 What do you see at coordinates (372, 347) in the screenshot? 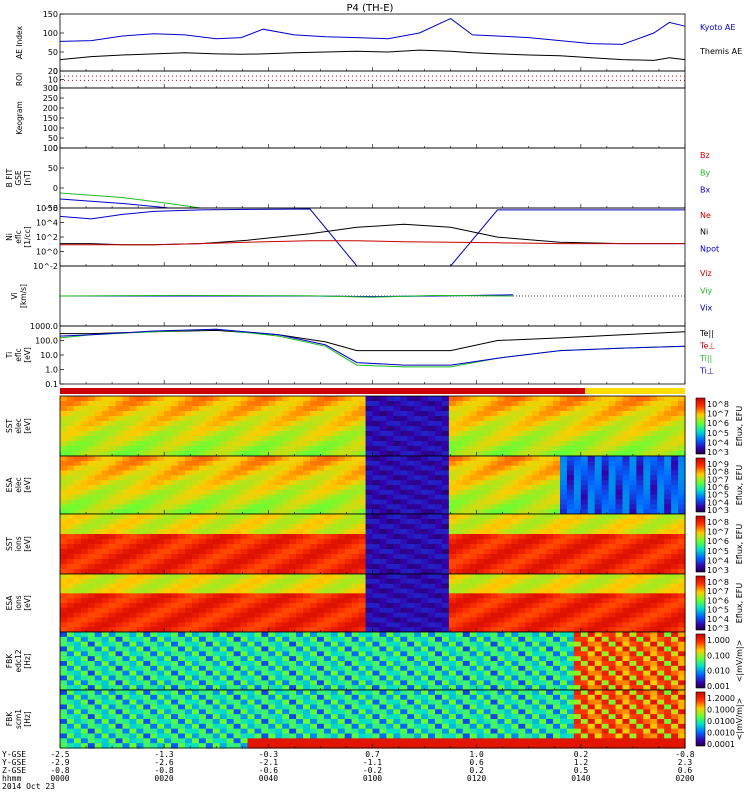
I see `series-line-ti-` at bounding box center [372, 347].